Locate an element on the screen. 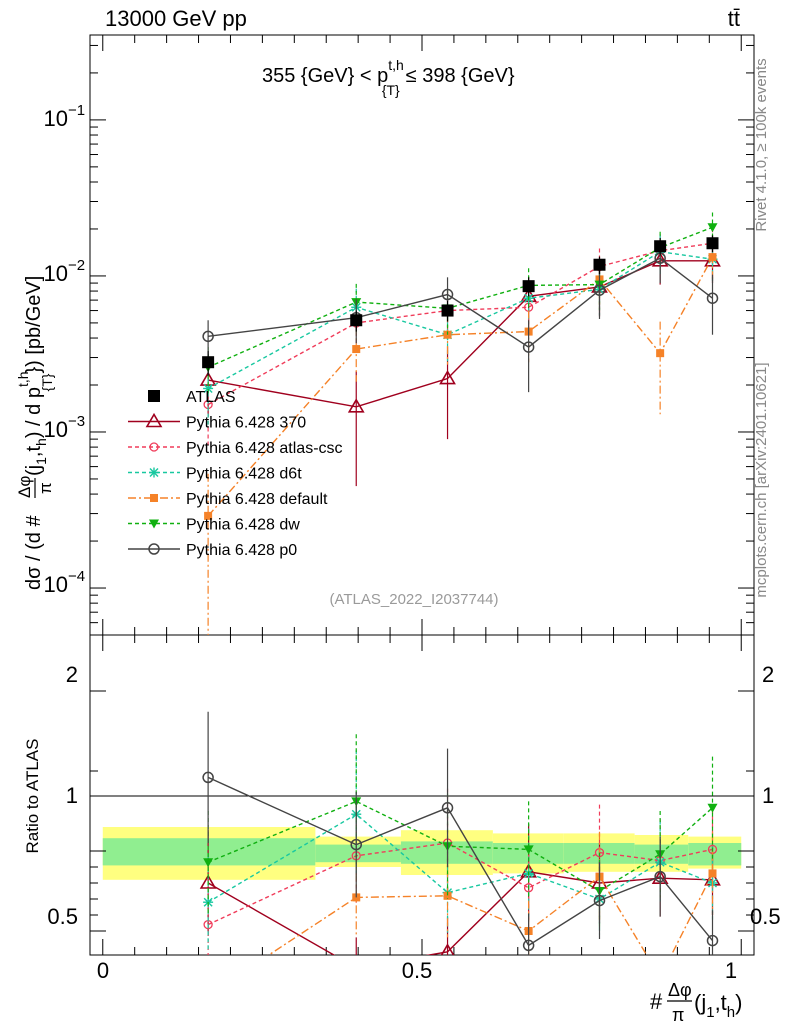 This screenshot has height=1029, width=786. series-d6t is located at coordinates (460, 330).